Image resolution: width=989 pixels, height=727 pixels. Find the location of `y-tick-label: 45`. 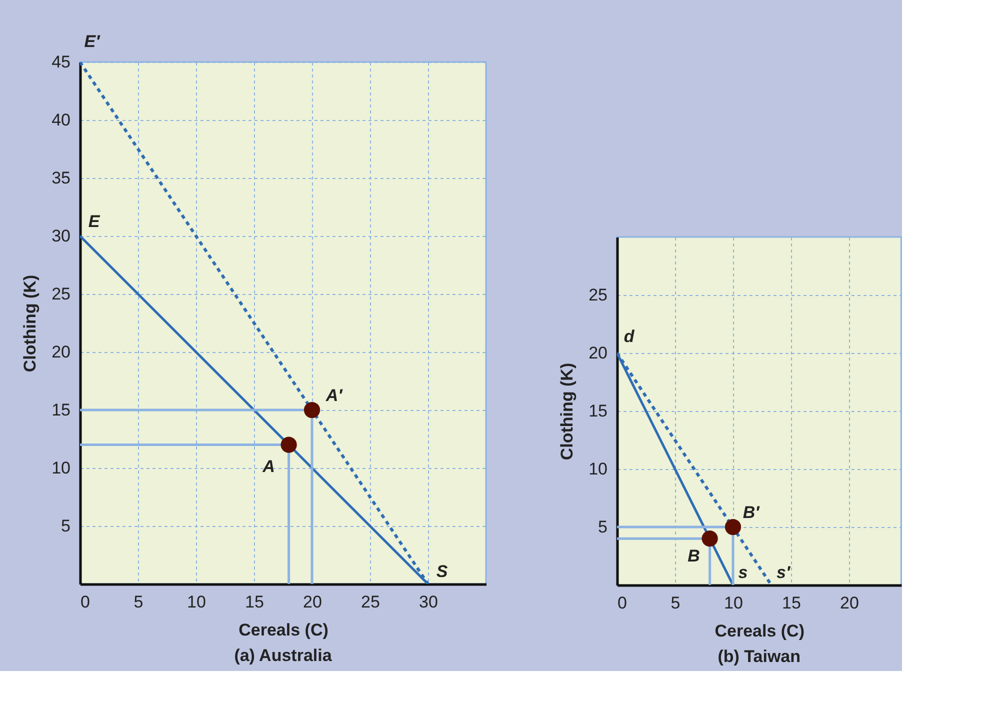

y-tick-label: 45 is located at coordinates (61, 62).